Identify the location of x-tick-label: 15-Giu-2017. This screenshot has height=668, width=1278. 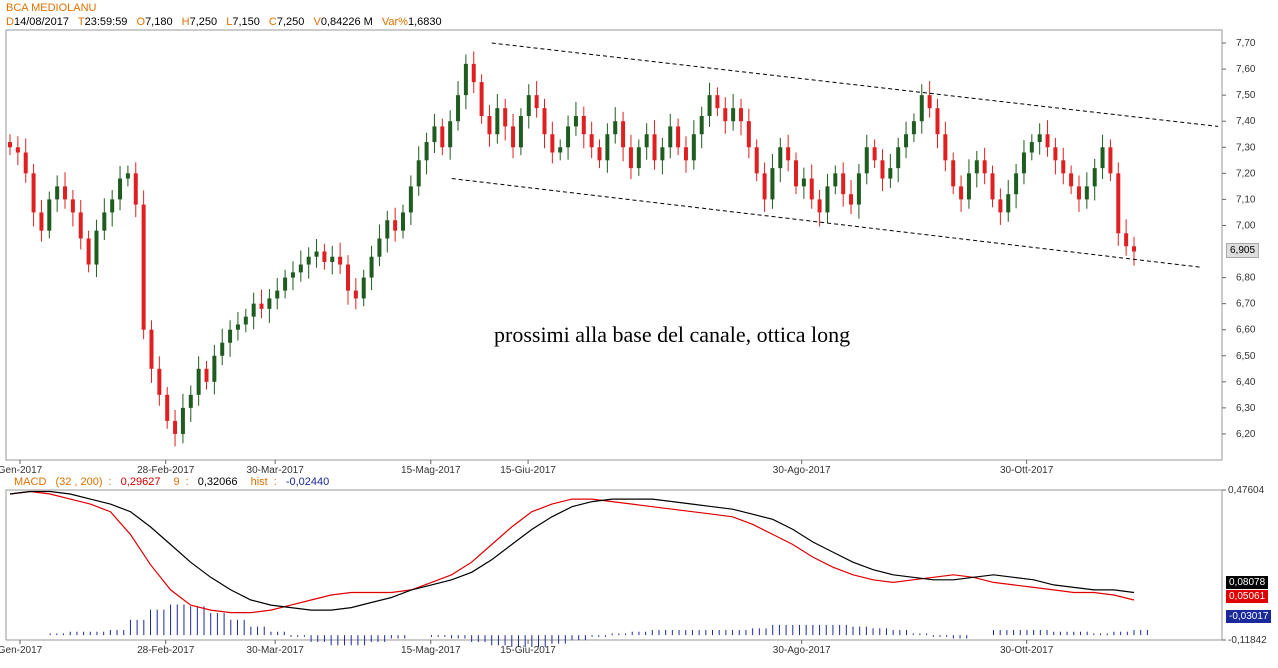
(528, 470).